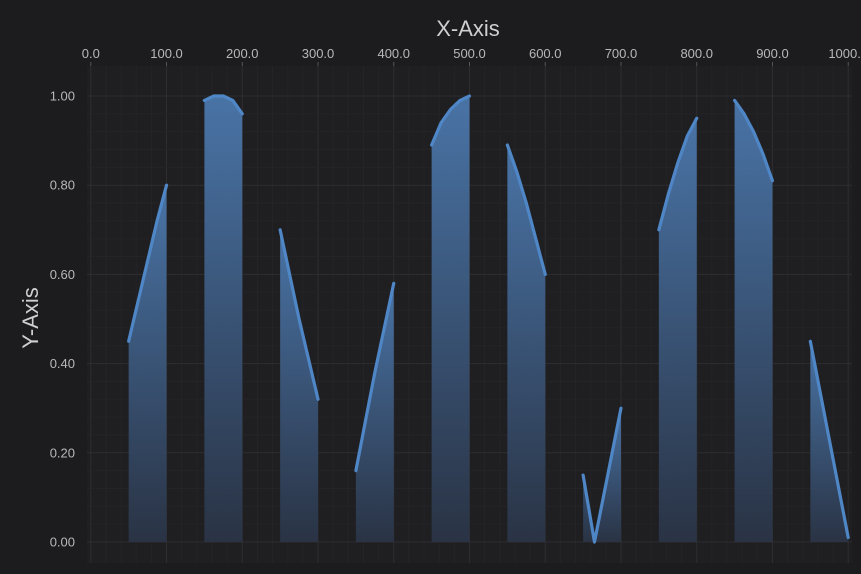 The height and width of the screenshot is (574, 861). What do you see at coordinates (30, 318) in the screenshot?
I see `y-axis-title: Y-Axis` at bounding box center [30, 318].